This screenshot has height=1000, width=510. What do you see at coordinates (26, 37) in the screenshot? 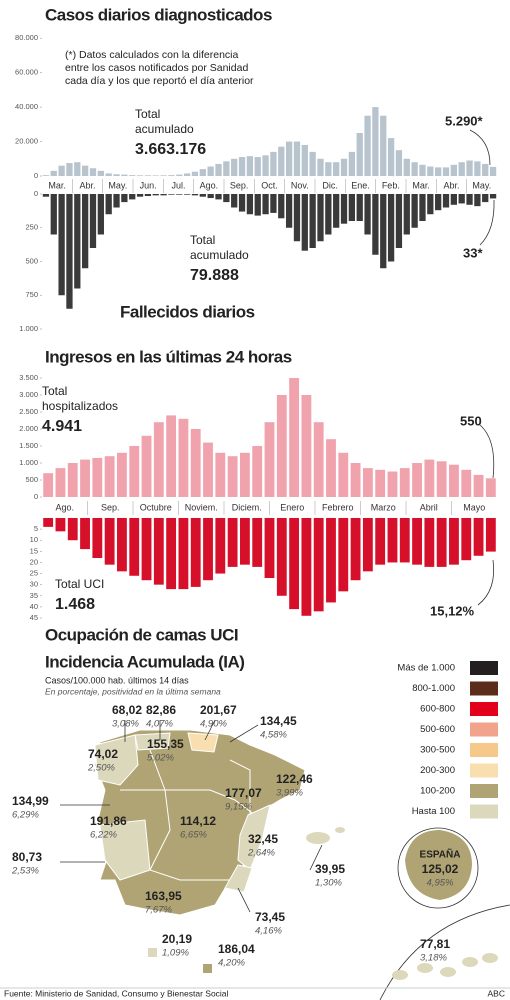
I see `y-tick-label: 80.000` at bounding box center [26, 37].